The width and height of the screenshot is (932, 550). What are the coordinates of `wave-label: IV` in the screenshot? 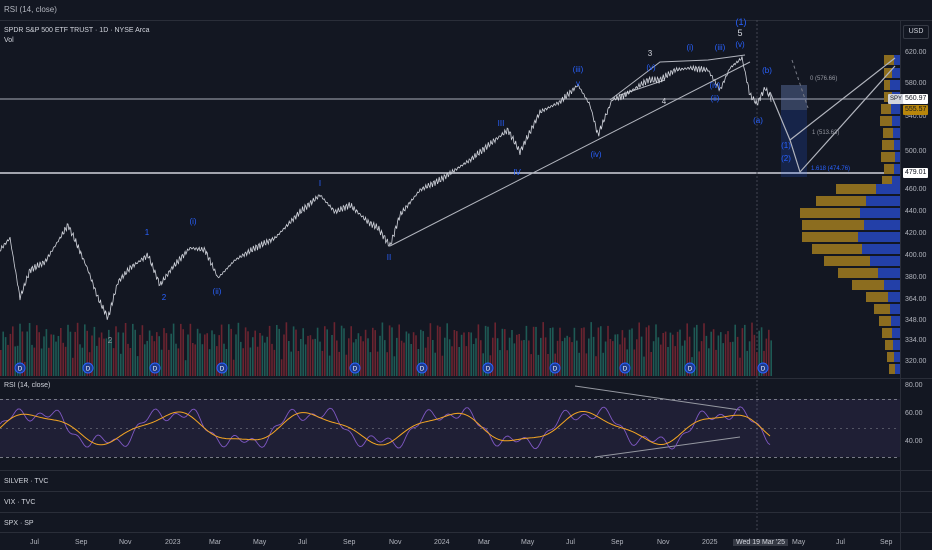 It's located at (517, 172).